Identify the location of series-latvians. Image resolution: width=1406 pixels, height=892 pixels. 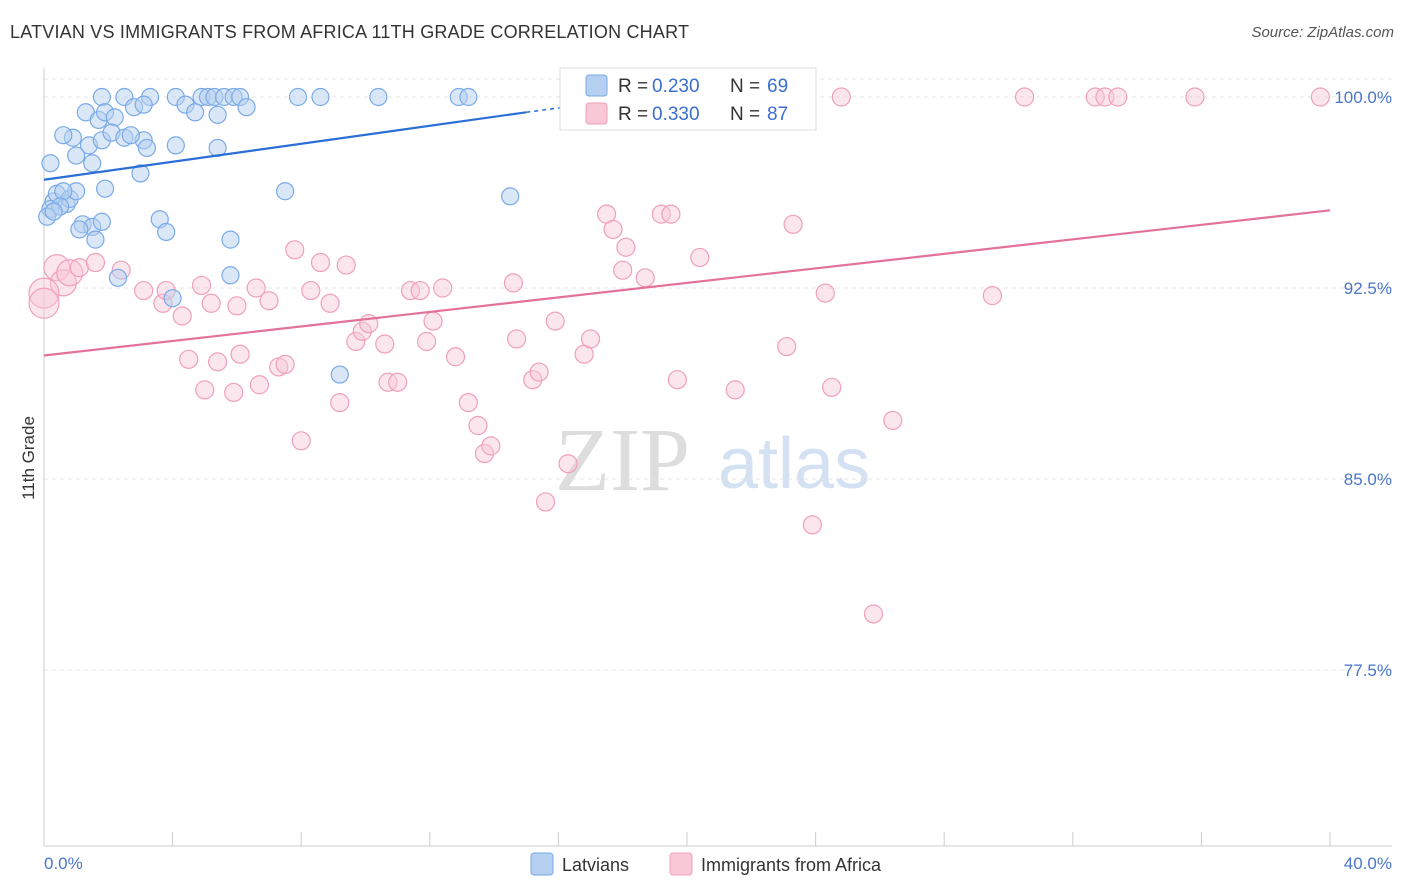
(279, 235).